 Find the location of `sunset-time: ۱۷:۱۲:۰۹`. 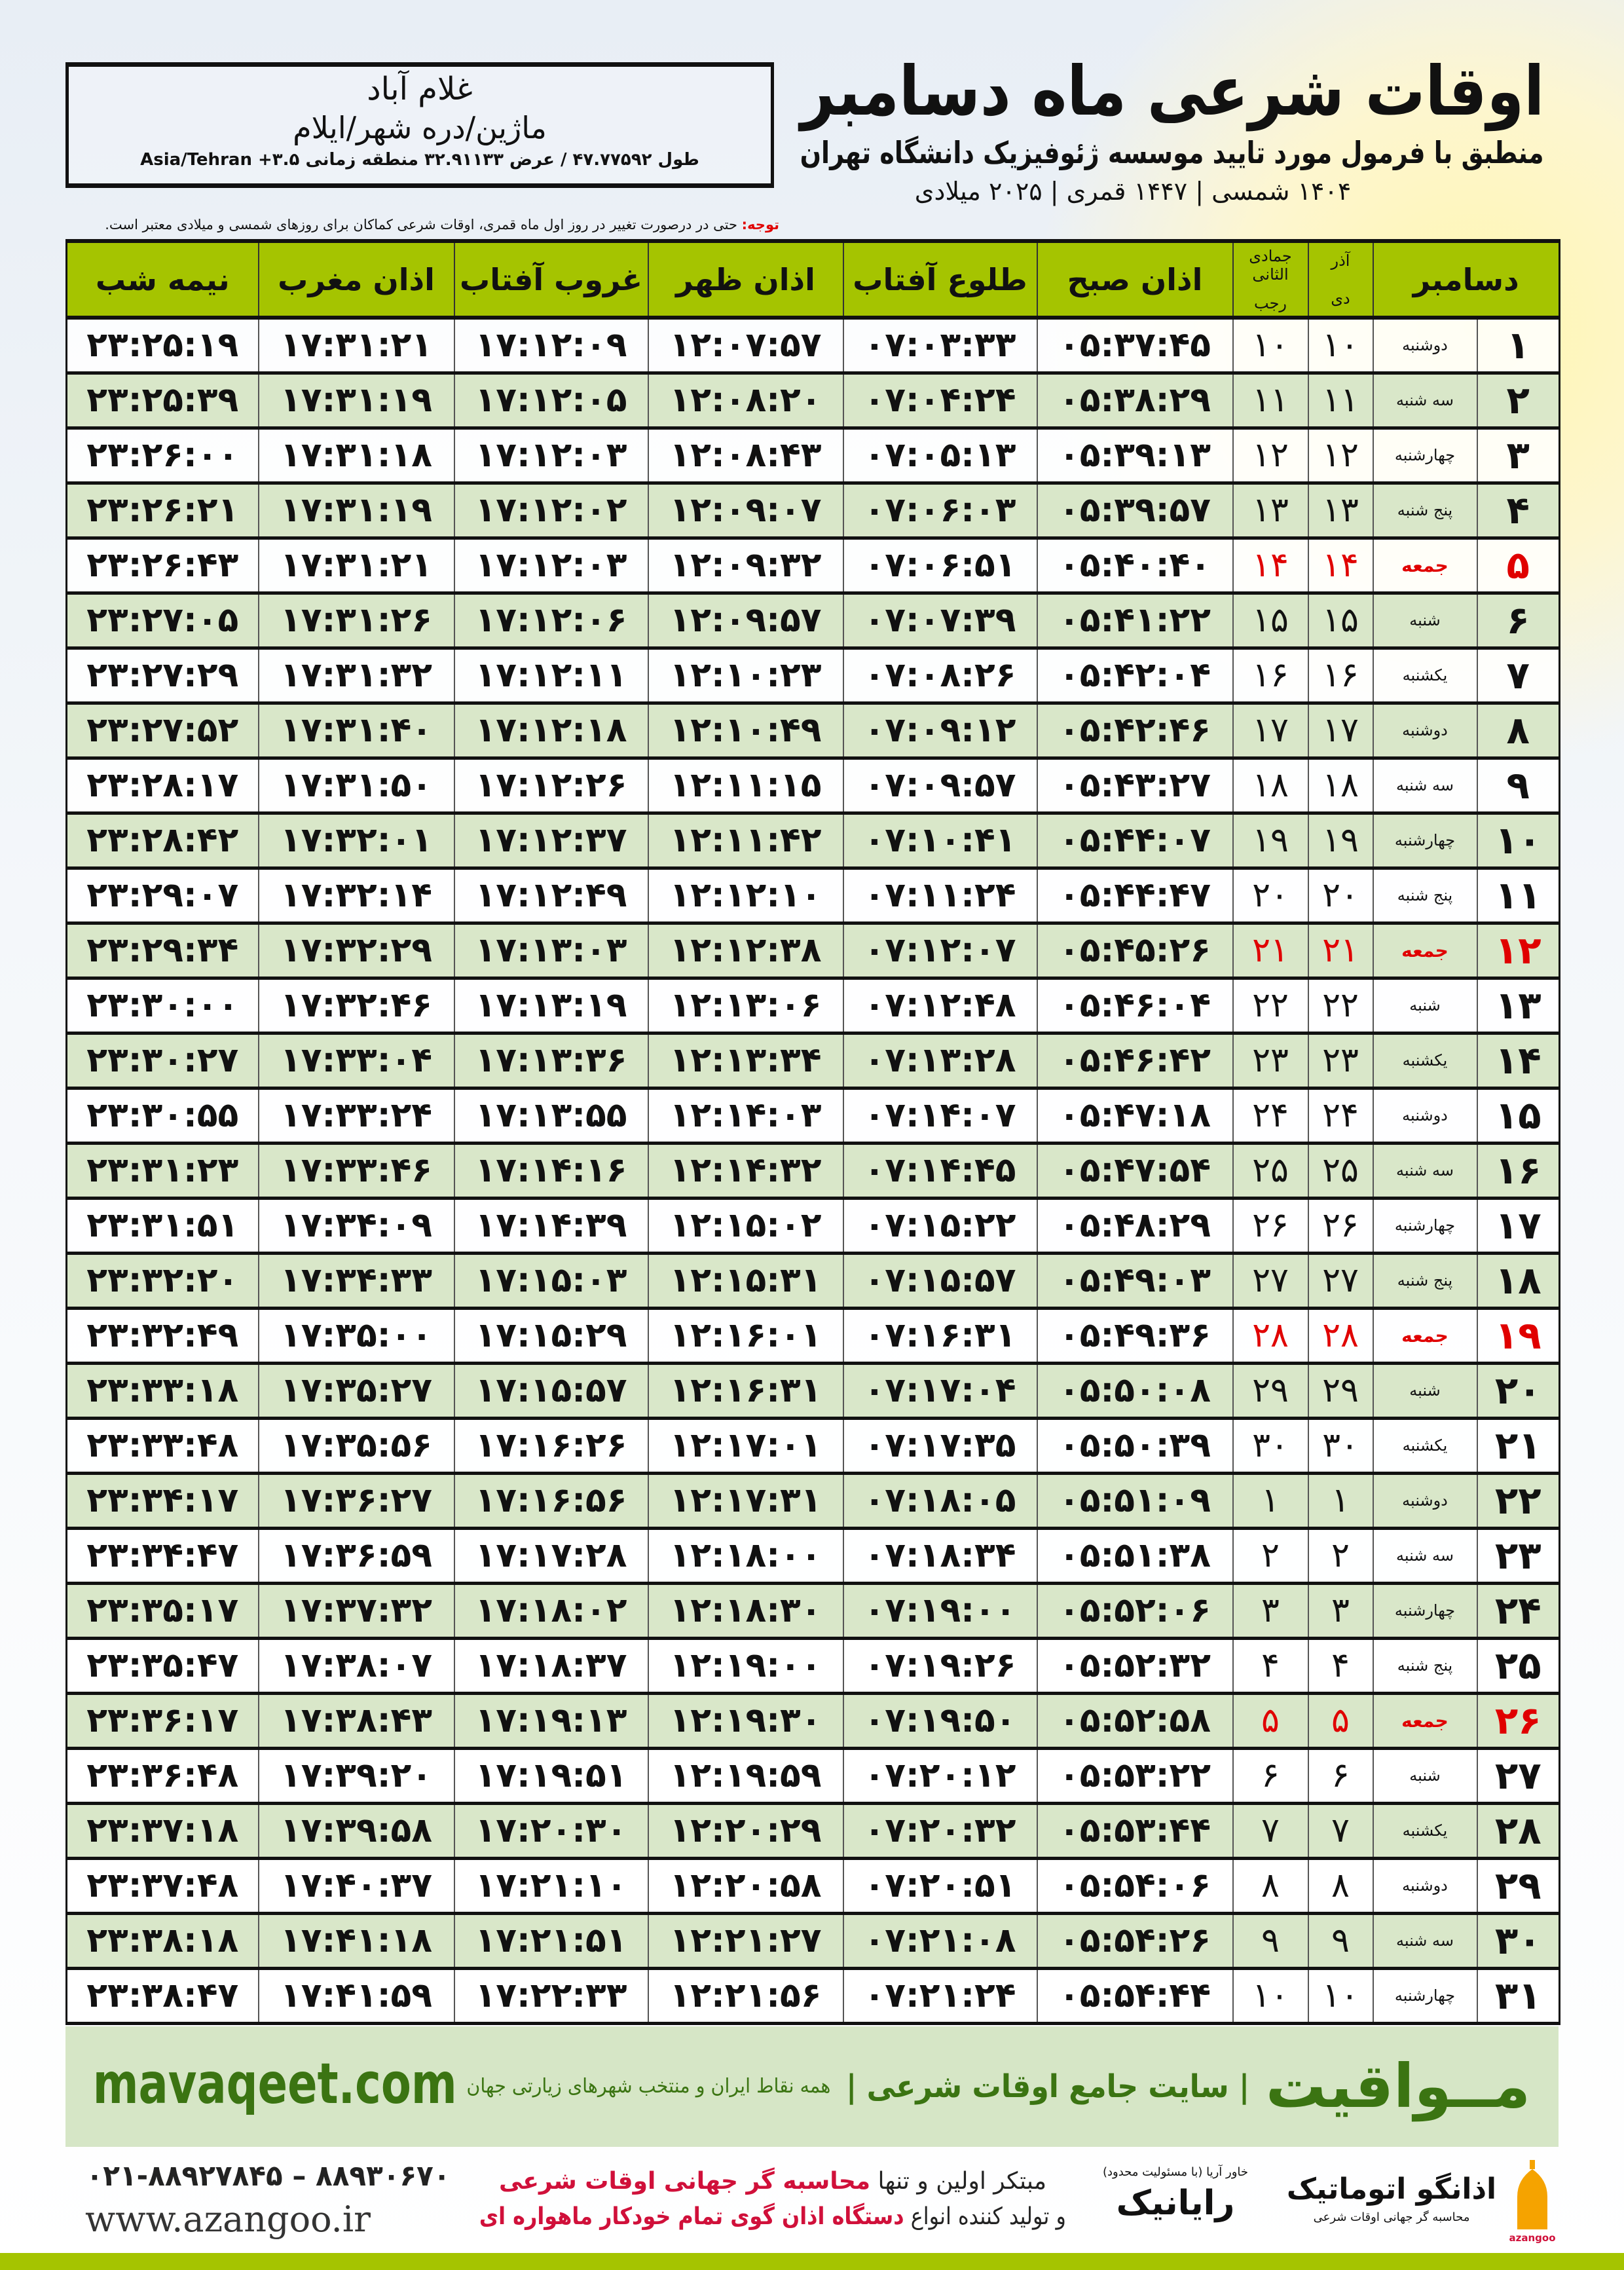

sunset-time: ۱۷:۱۲:۰۹ is located at coordinates (550, 346).